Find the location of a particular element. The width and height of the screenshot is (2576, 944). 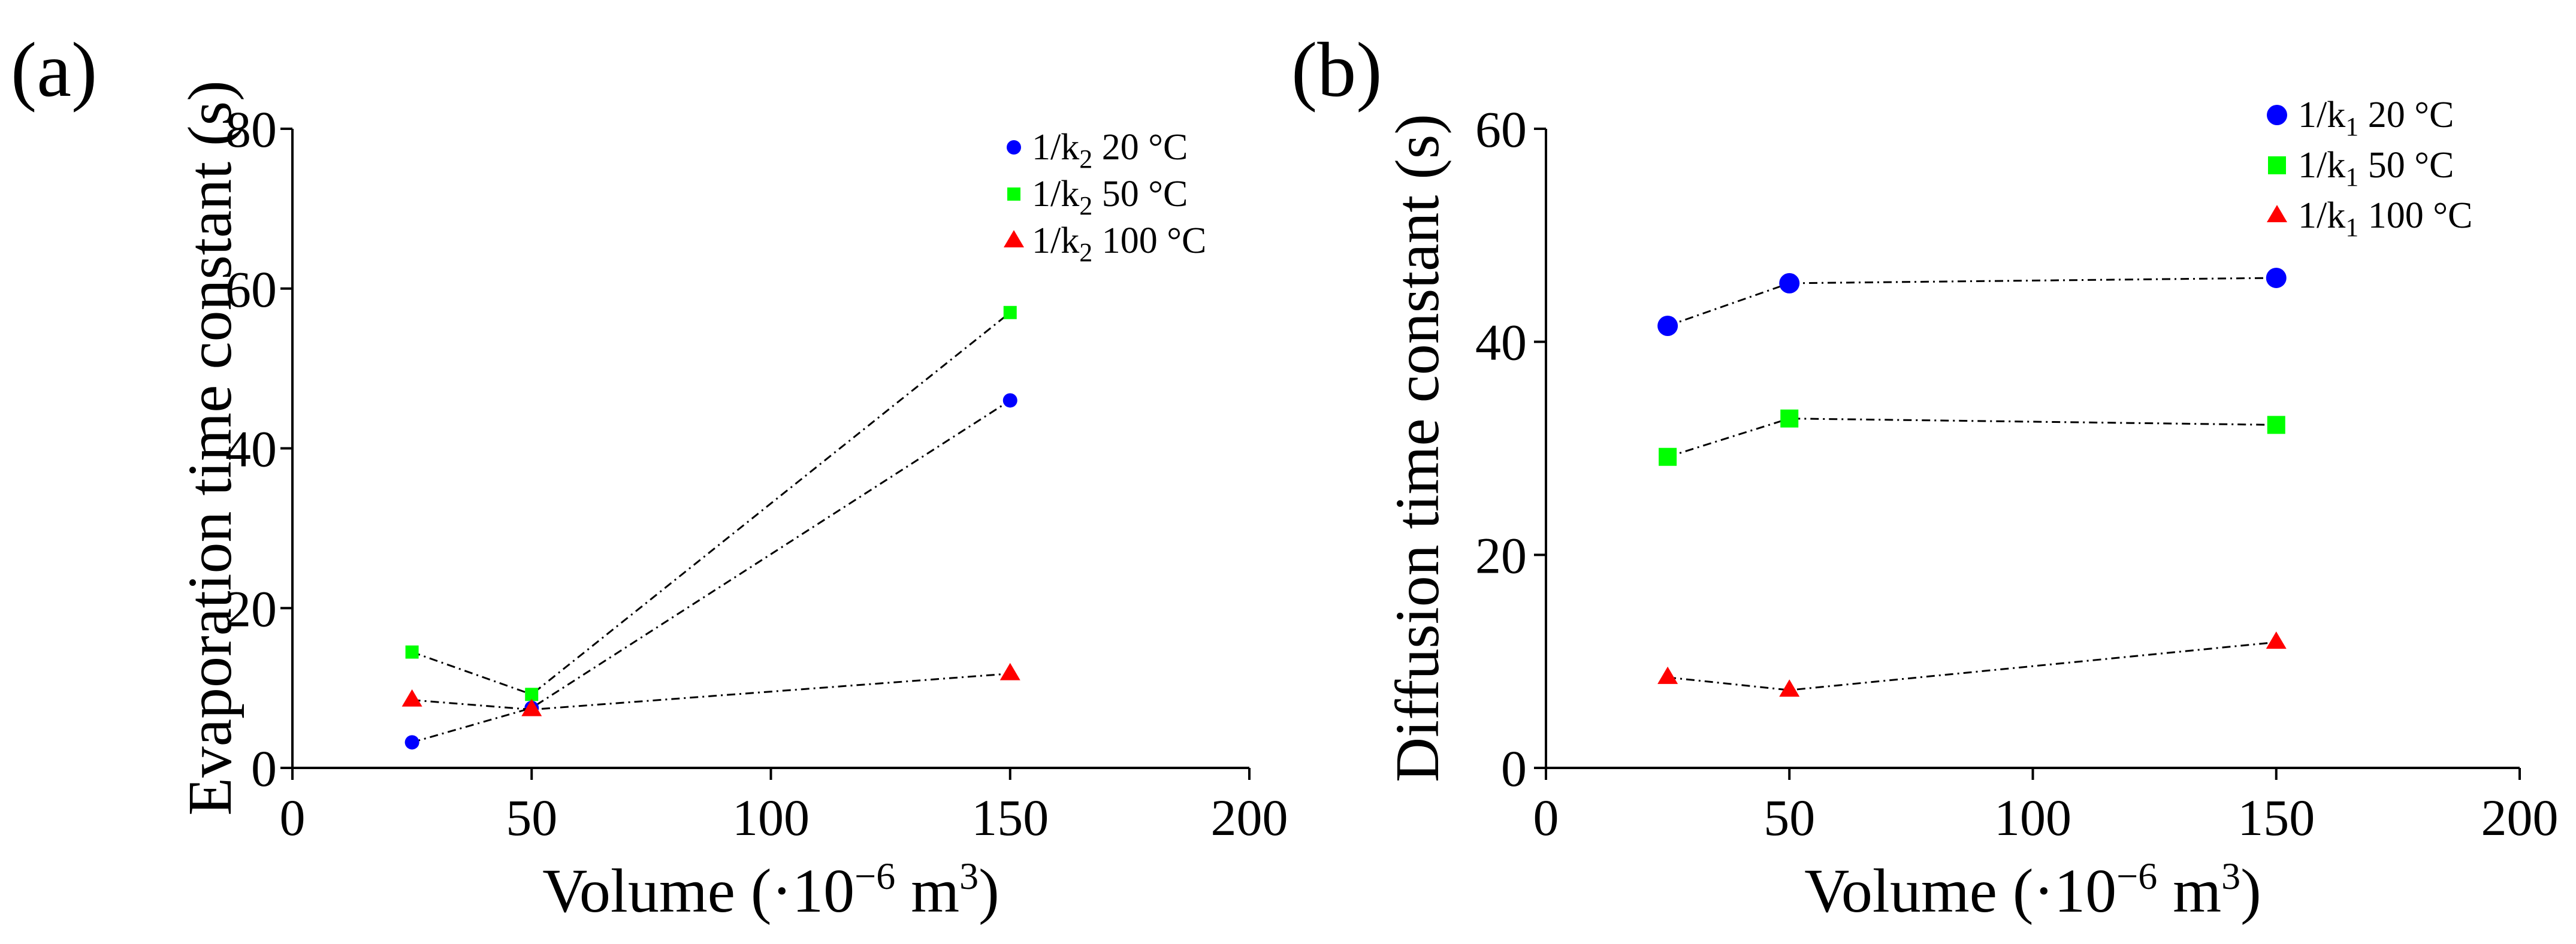

legend-entry: 1/k1 50 °C is located at coordinates (2376, 168).